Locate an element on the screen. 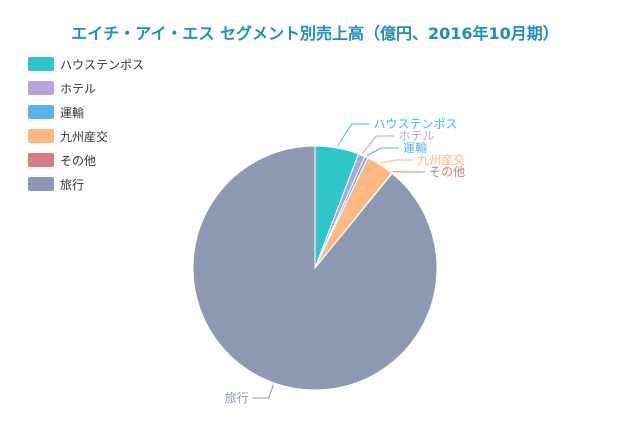 This screenshot has height=446, width=630. legend-item: 旅行 is located at coordinates (86, 184).